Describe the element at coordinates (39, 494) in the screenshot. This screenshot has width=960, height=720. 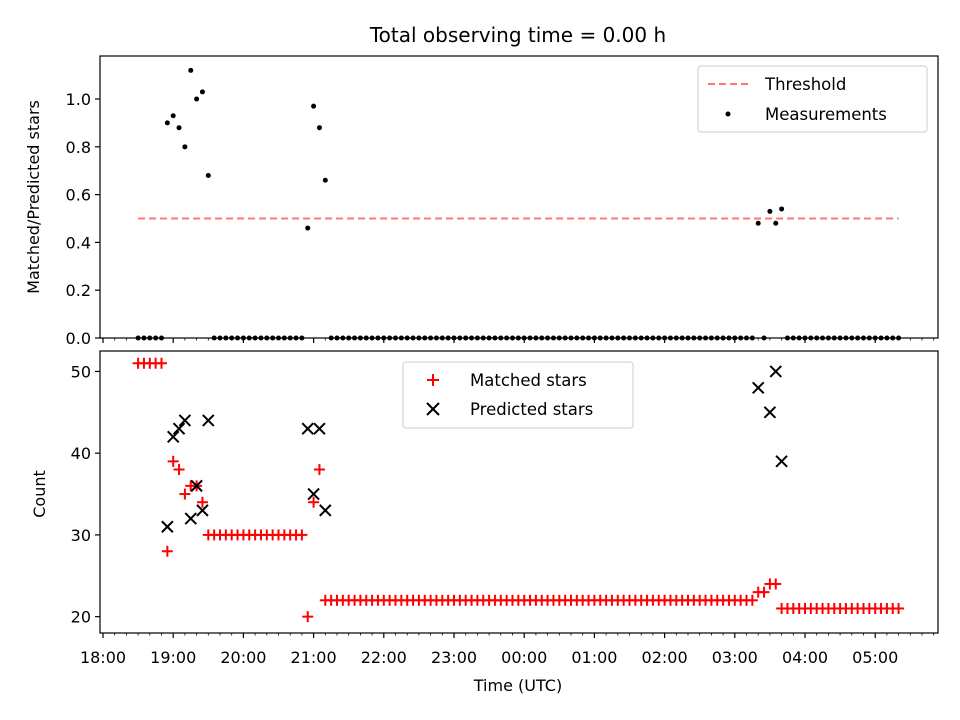
I see `bottom-y-axis-label: Count` at that location.